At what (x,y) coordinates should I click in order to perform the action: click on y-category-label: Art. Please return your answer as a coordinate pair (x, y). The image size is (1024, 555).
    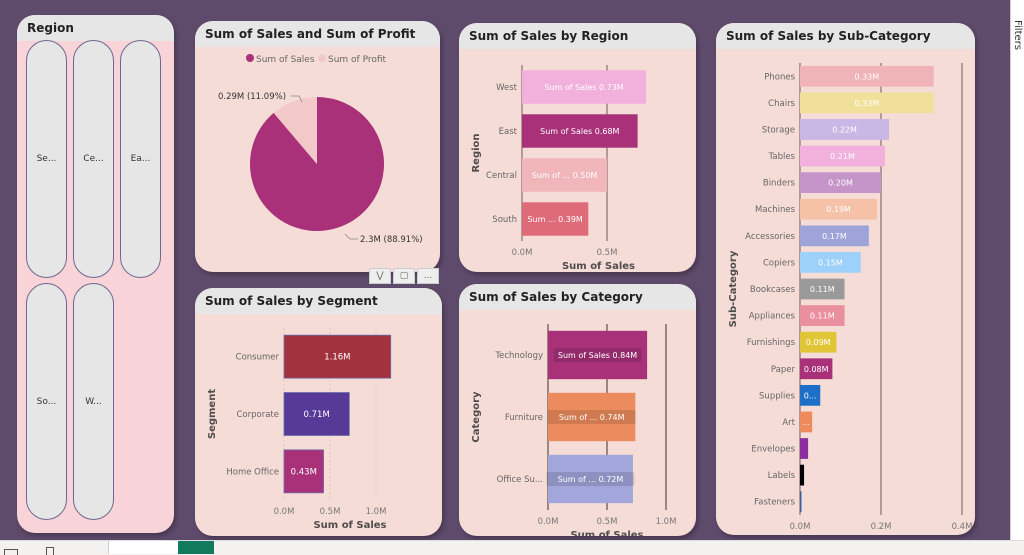
    Looking at the image, I should click on (788, 423).